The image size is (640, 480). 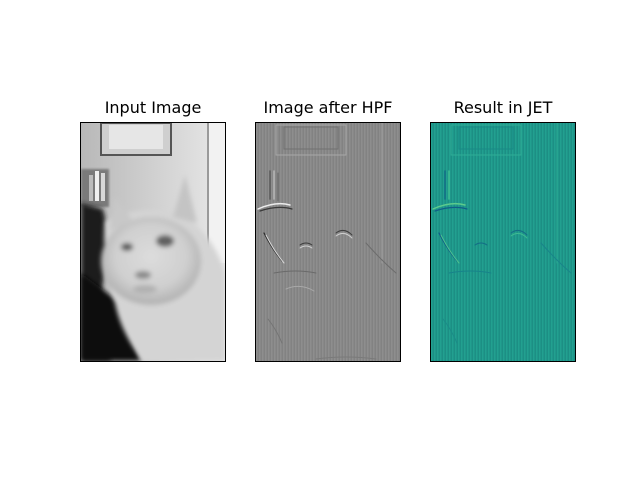 I want to click on panel-title-hpf: Image after HPF, so click(x=328, y=107).